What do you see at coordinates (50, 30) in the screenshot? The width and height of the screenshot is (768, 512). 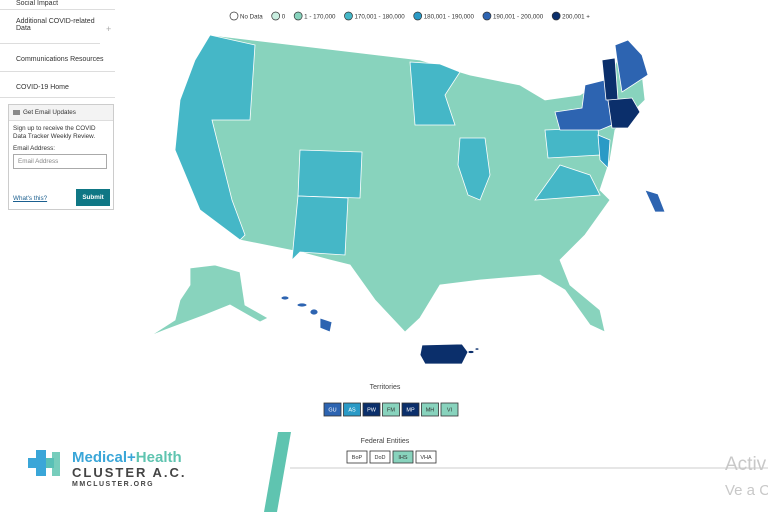 I see `nav-item: Additional COVID-related Data` at bounding box center [50, 30].